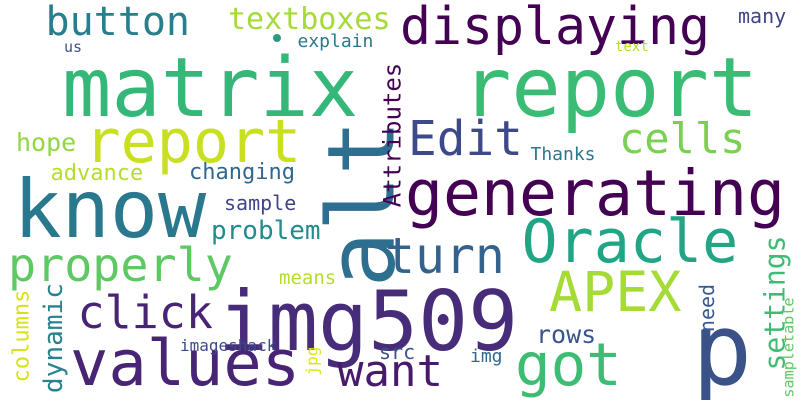  What do you see at coordinates (277, 38) in the screenshot?
I see `dot-mark` at bounding box center [277, 38].